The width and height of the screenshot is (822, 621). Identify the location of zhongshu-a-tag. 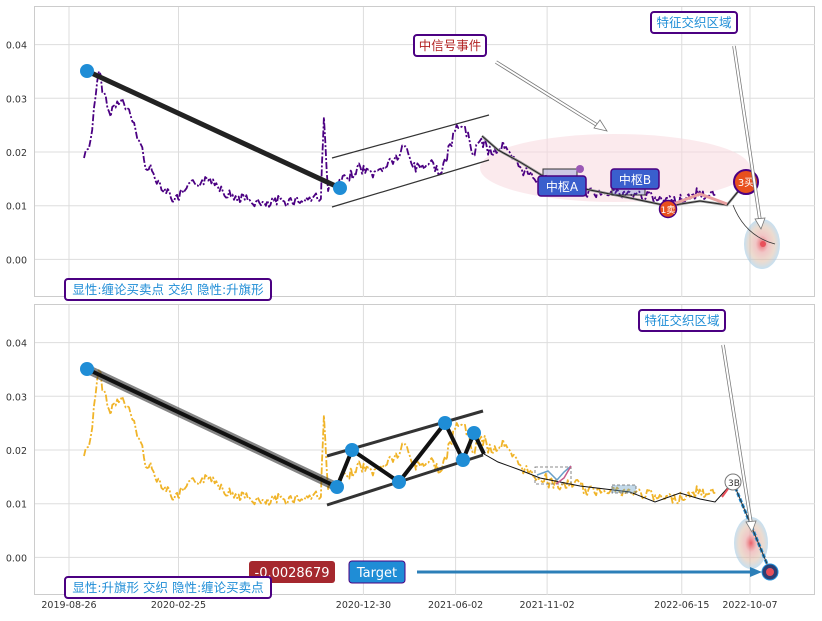
(562, 186).